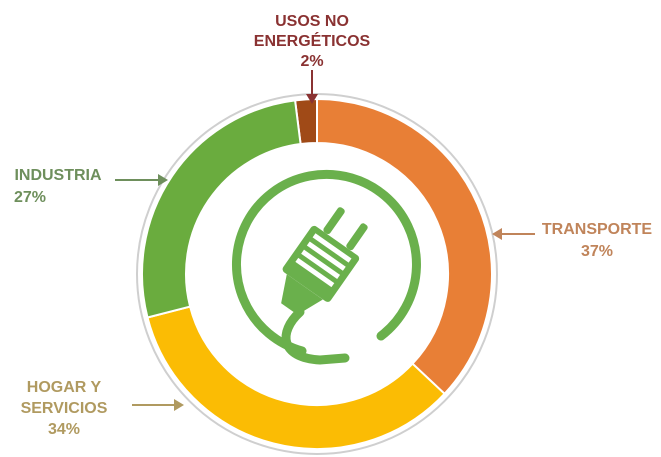 Image resolution: width=661 pixels, height=457 pixels. Describe the element at coordinates (158, 405) in the screenshot. I see `leader-arrow-hogar` at that location.